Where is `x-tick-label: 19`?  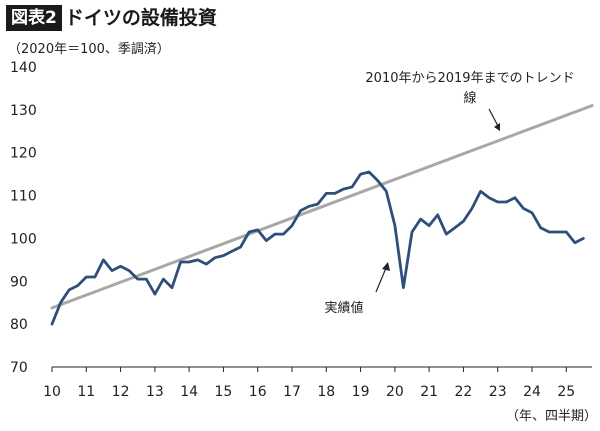
x-tick-label: 19 is located at coordinates (361, 392).